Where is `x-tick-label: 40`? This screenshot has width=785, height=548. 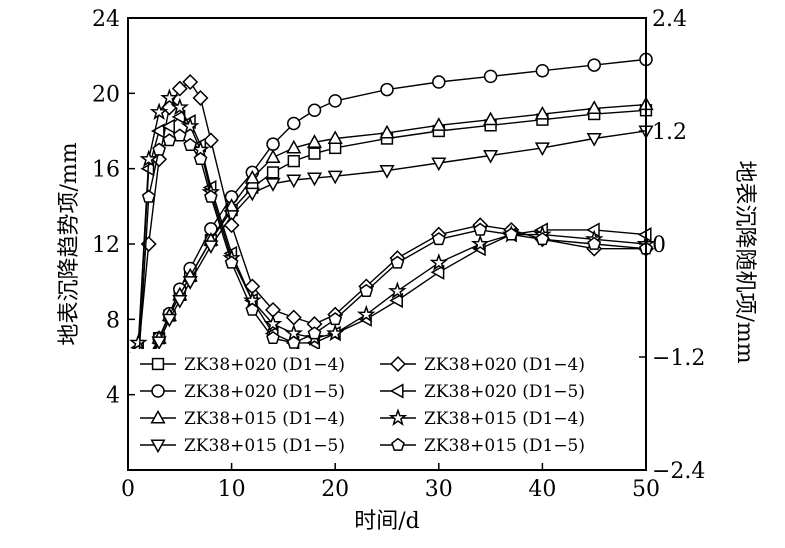 x-tick-label: 40 is located at coordinates (542, 489).